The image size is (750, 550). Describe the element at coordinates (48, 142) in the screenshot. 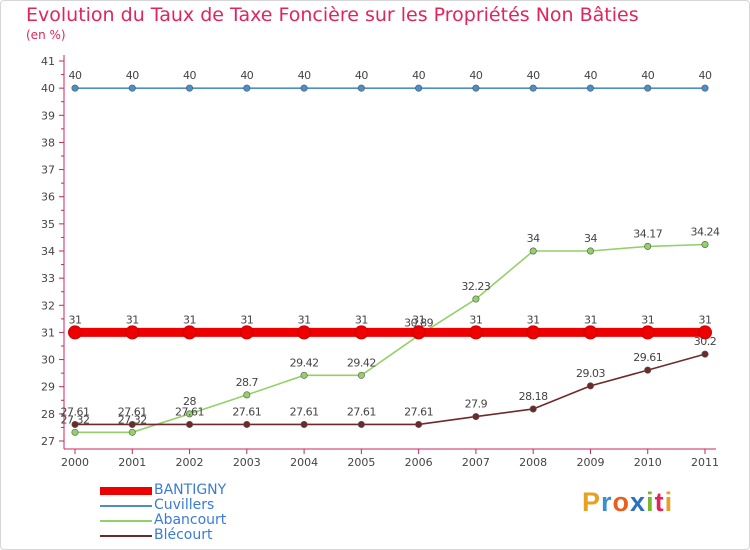

I see `y-tick-label: 38` at that location.